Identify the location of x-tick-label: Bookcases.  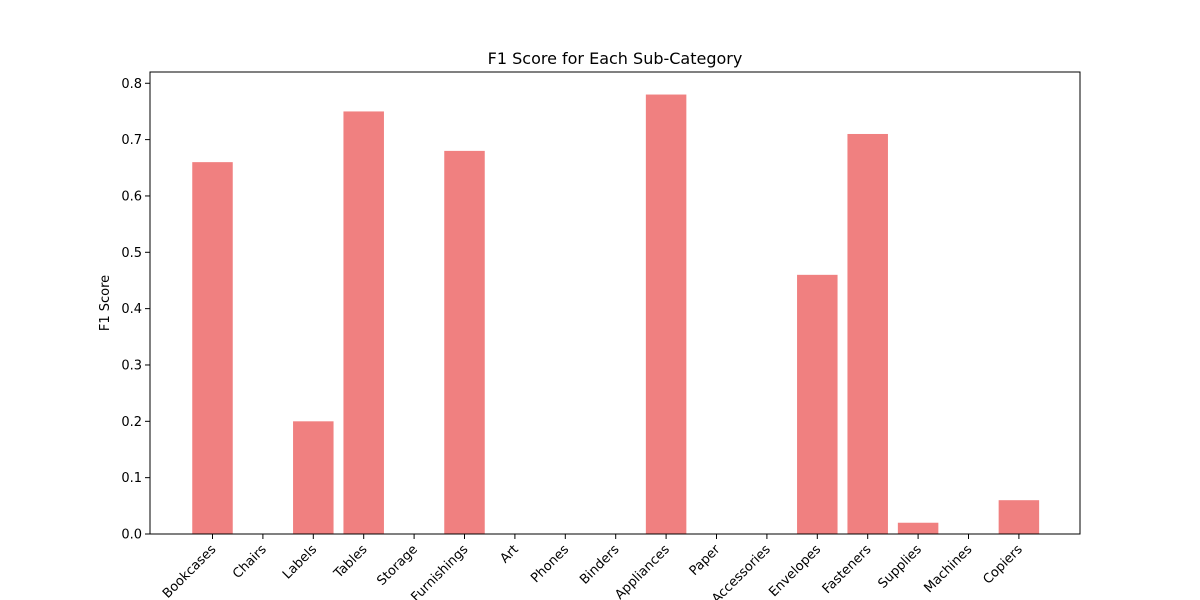
(190, 571).